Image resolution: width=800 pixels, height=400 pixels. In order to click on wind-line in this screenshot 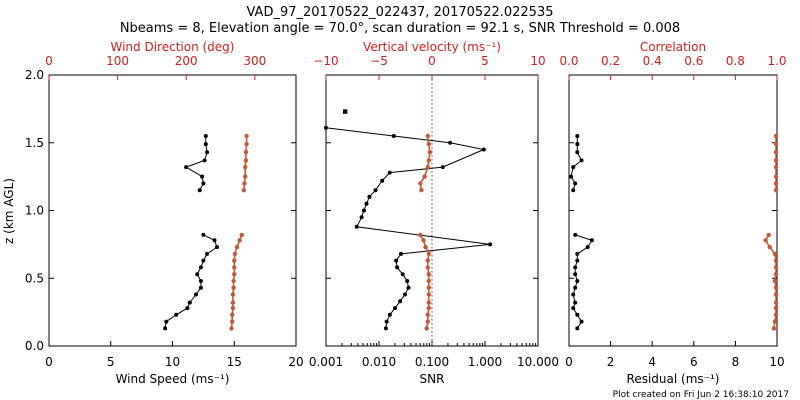, I will do `click(191, 281)`.